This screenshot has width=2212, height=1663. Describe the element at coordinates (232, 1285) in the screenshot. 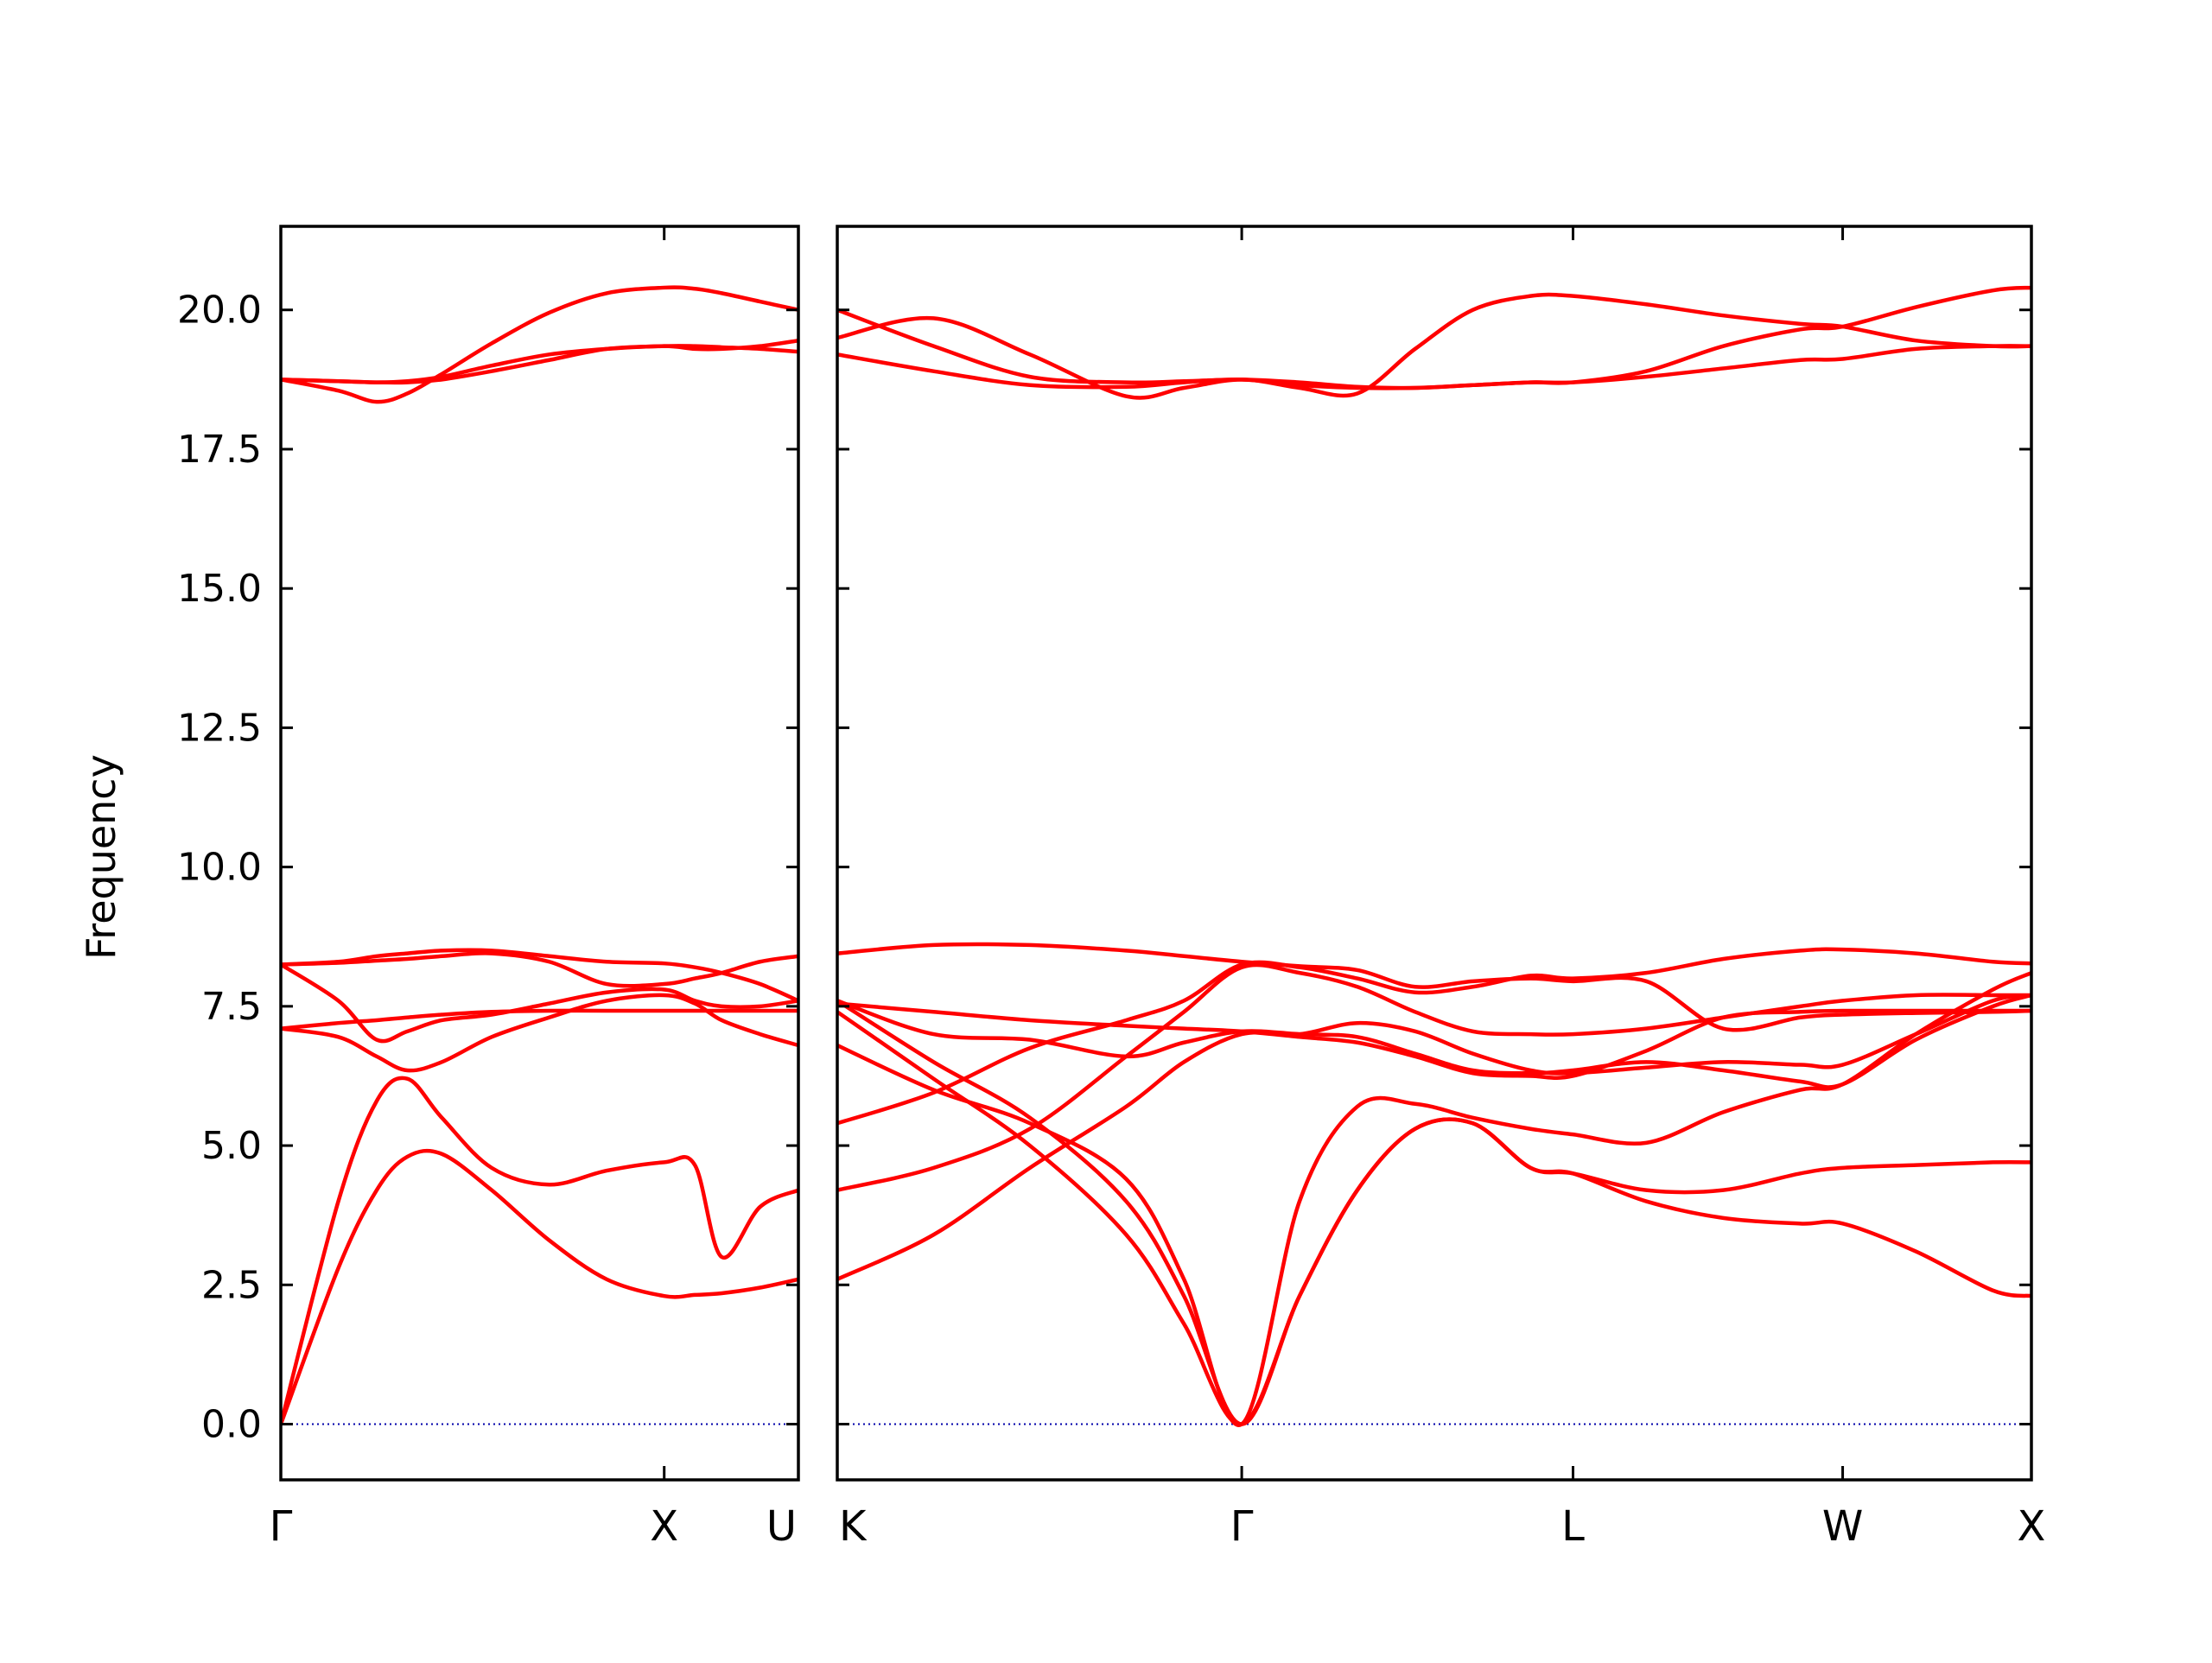

I see `y-tick-label: 2.5` at that location.